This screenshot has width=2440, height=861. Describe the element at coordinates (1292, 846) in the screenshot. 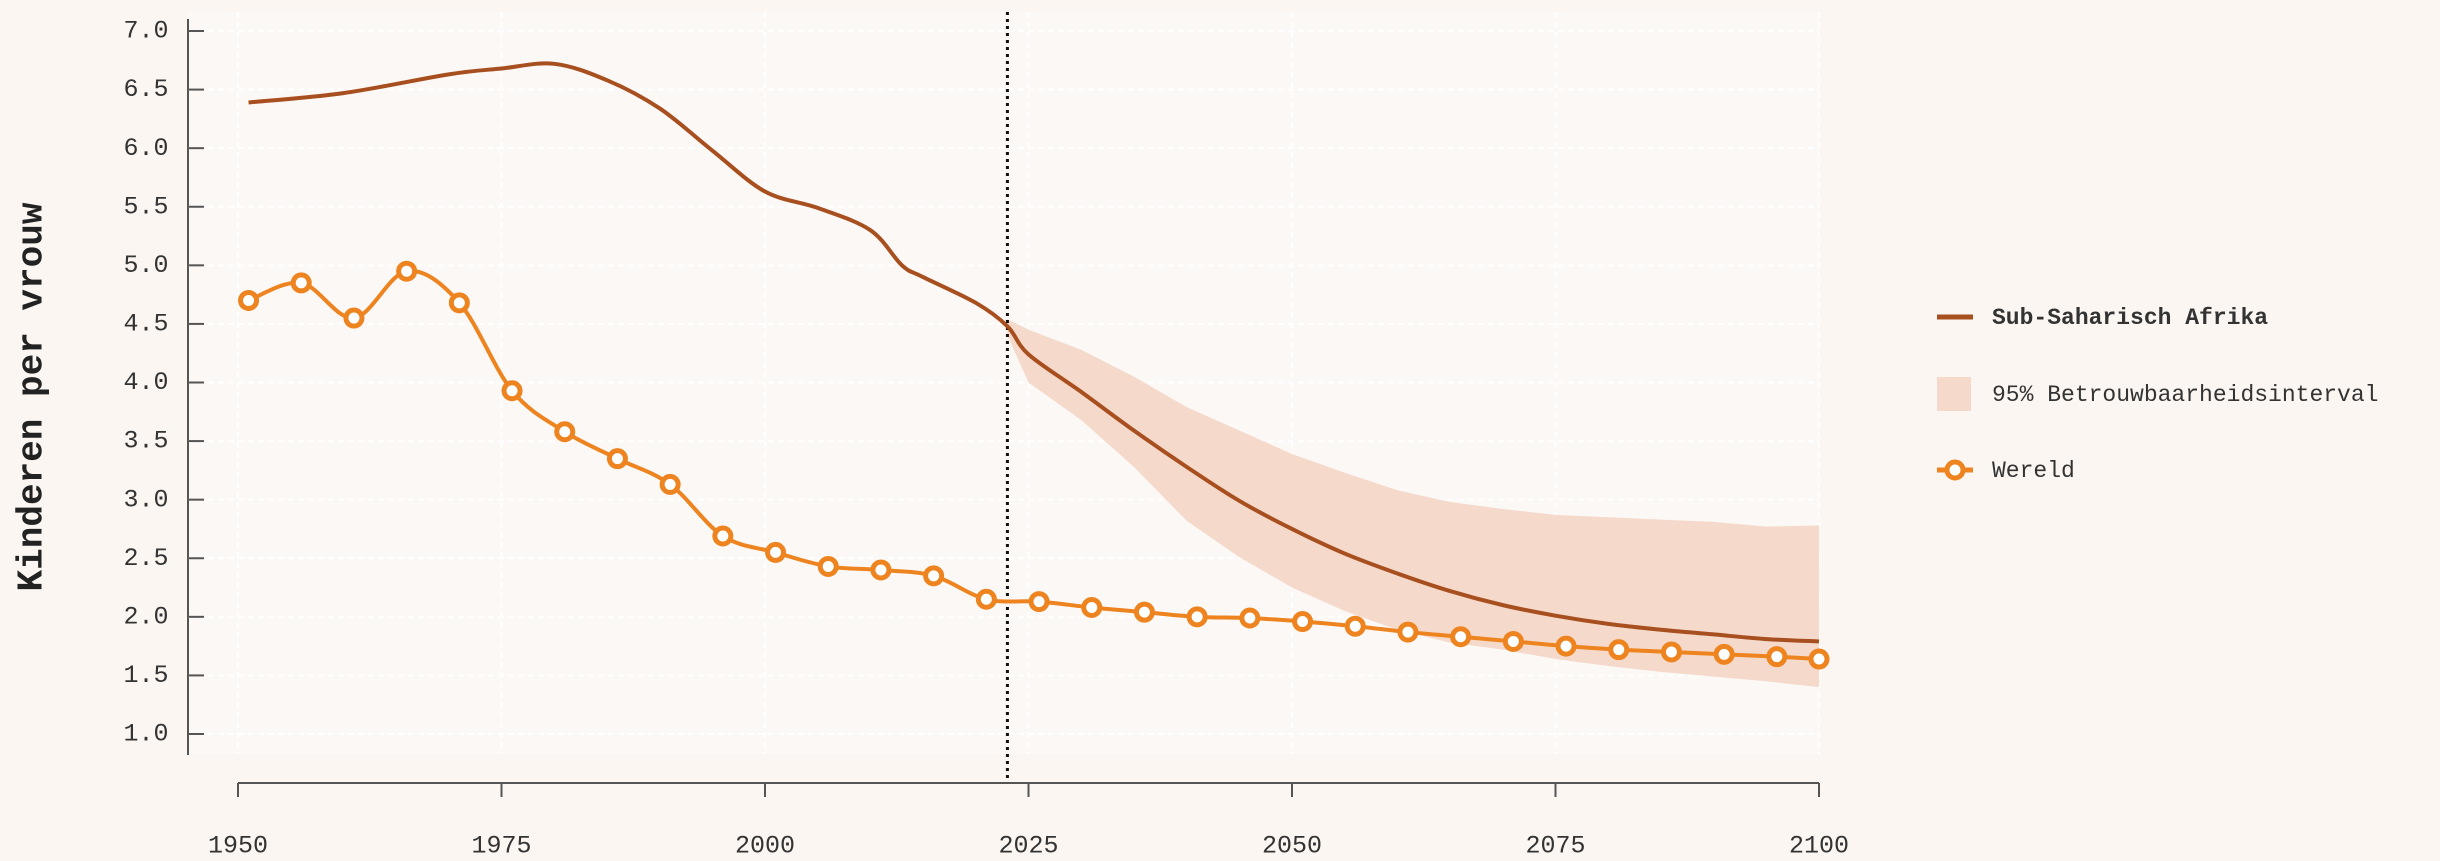

I see `x-tick-label: 2050` at that location.